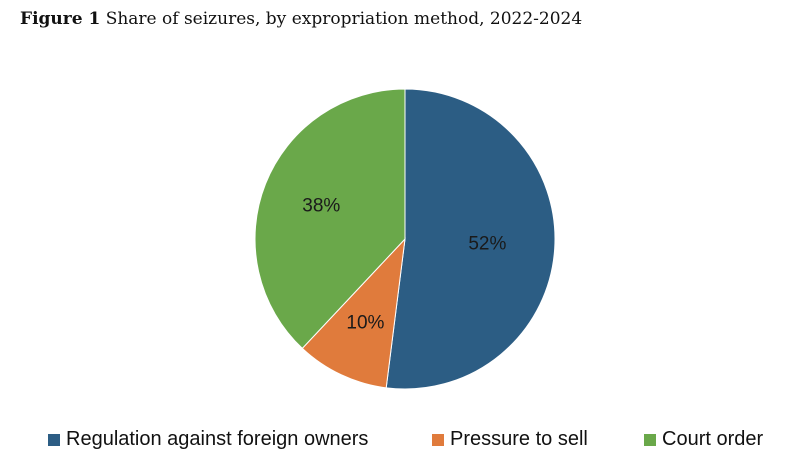  Describe the element at coordinates (54, 439) in the screenshot. I see `legend-swatch-regulation` at that location.